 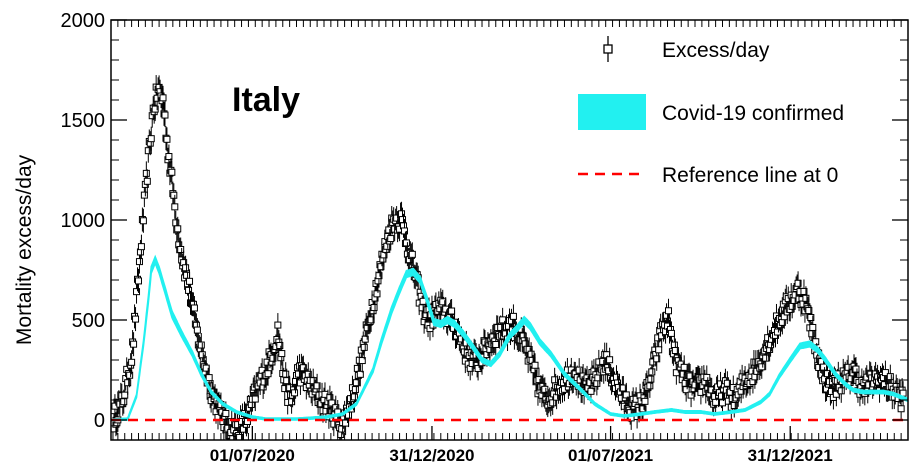 I want to click on y-tick-label: 1000, so click(x=83, y=221).